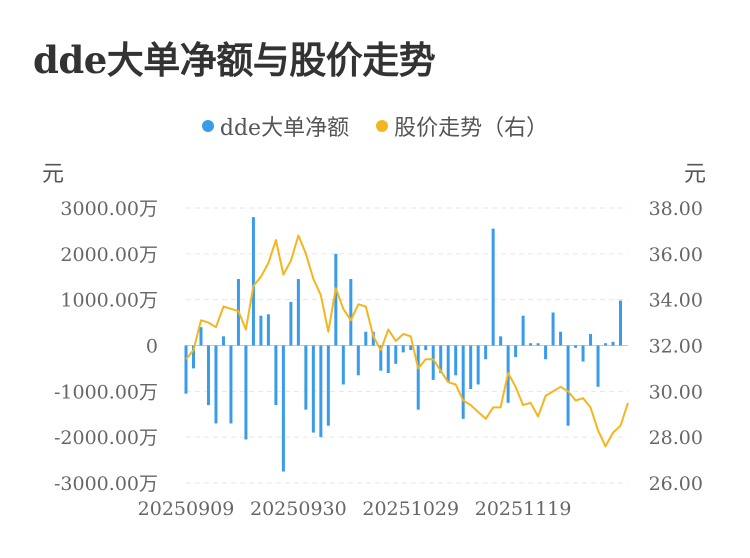 The image size is (750, 558). I want to click on left-tick-label: 2000.00万, so click(109, 255).